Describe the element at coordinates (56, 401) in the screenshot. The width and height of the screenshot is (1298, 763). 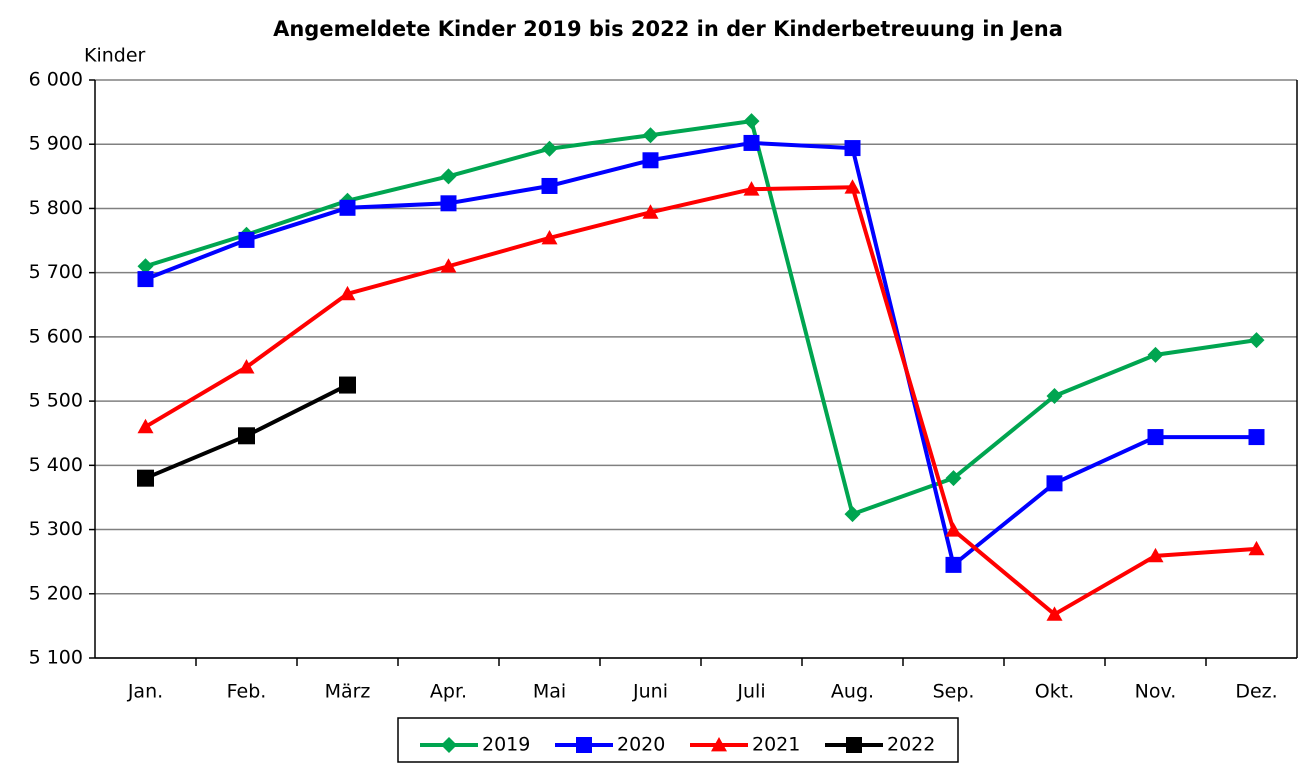
I see `y-tick-label: 5 500` at that location.